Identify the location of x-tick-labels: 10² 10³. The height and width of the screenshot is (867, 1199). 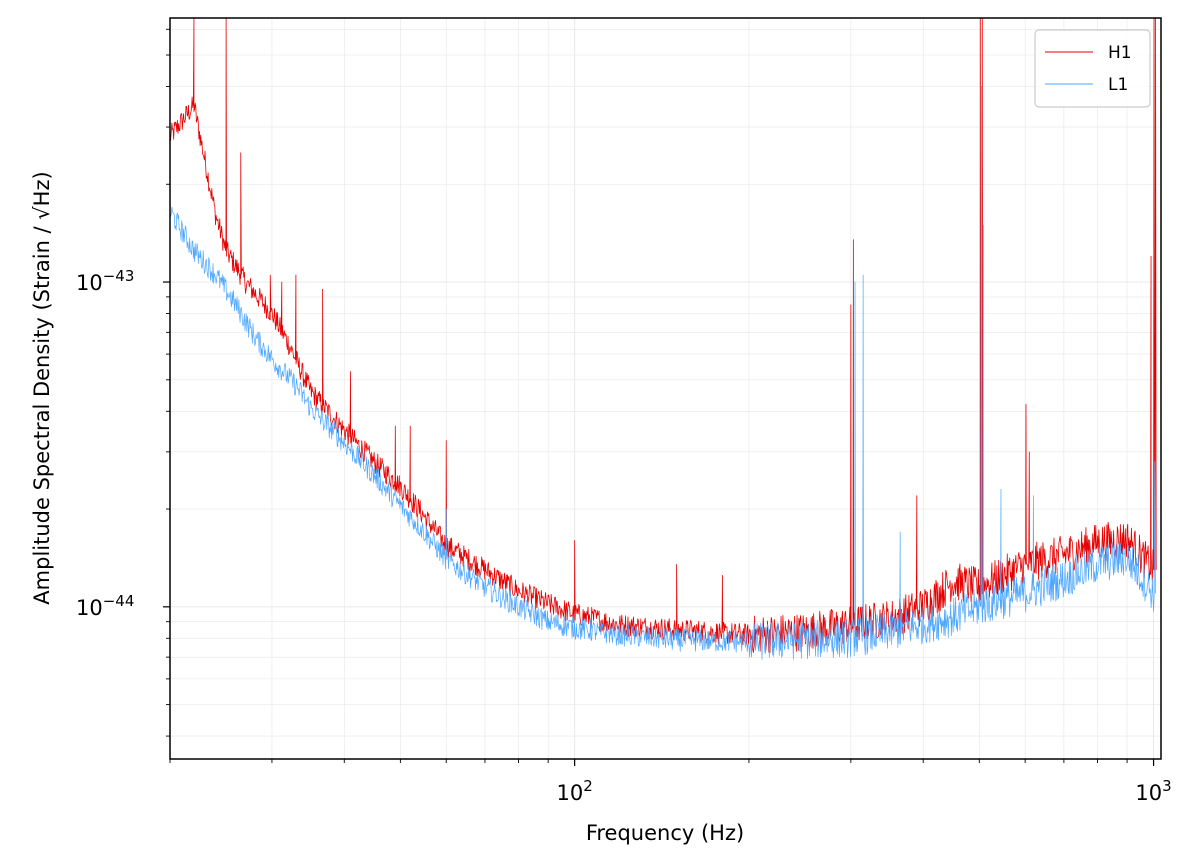
(864, 791).